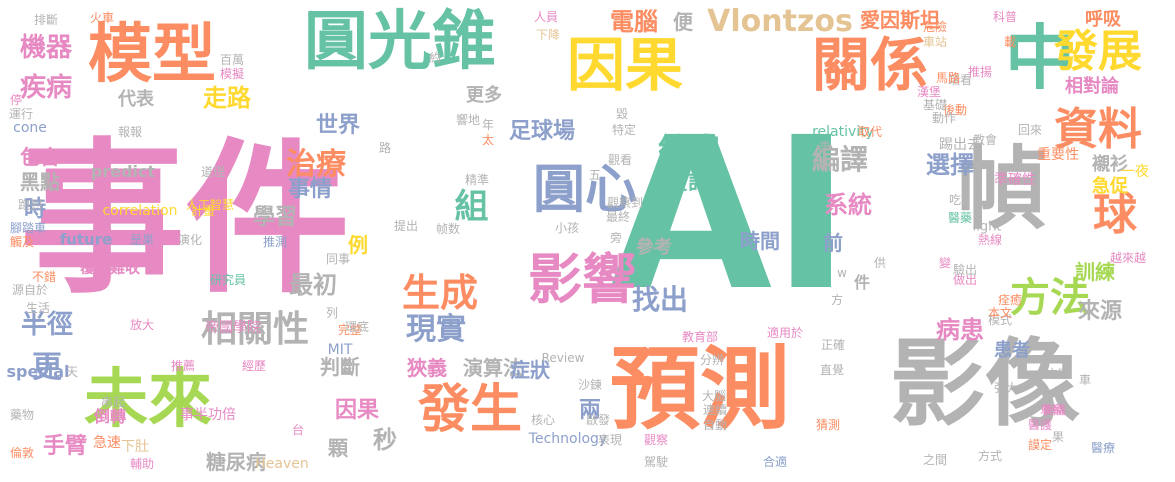 Image resolution: width=1175 pixels, height=482 pixels. What do you see at coordinates (660, 299) in the screenshot?
I see `word-24: 找出` at bounding box center [660, 299].